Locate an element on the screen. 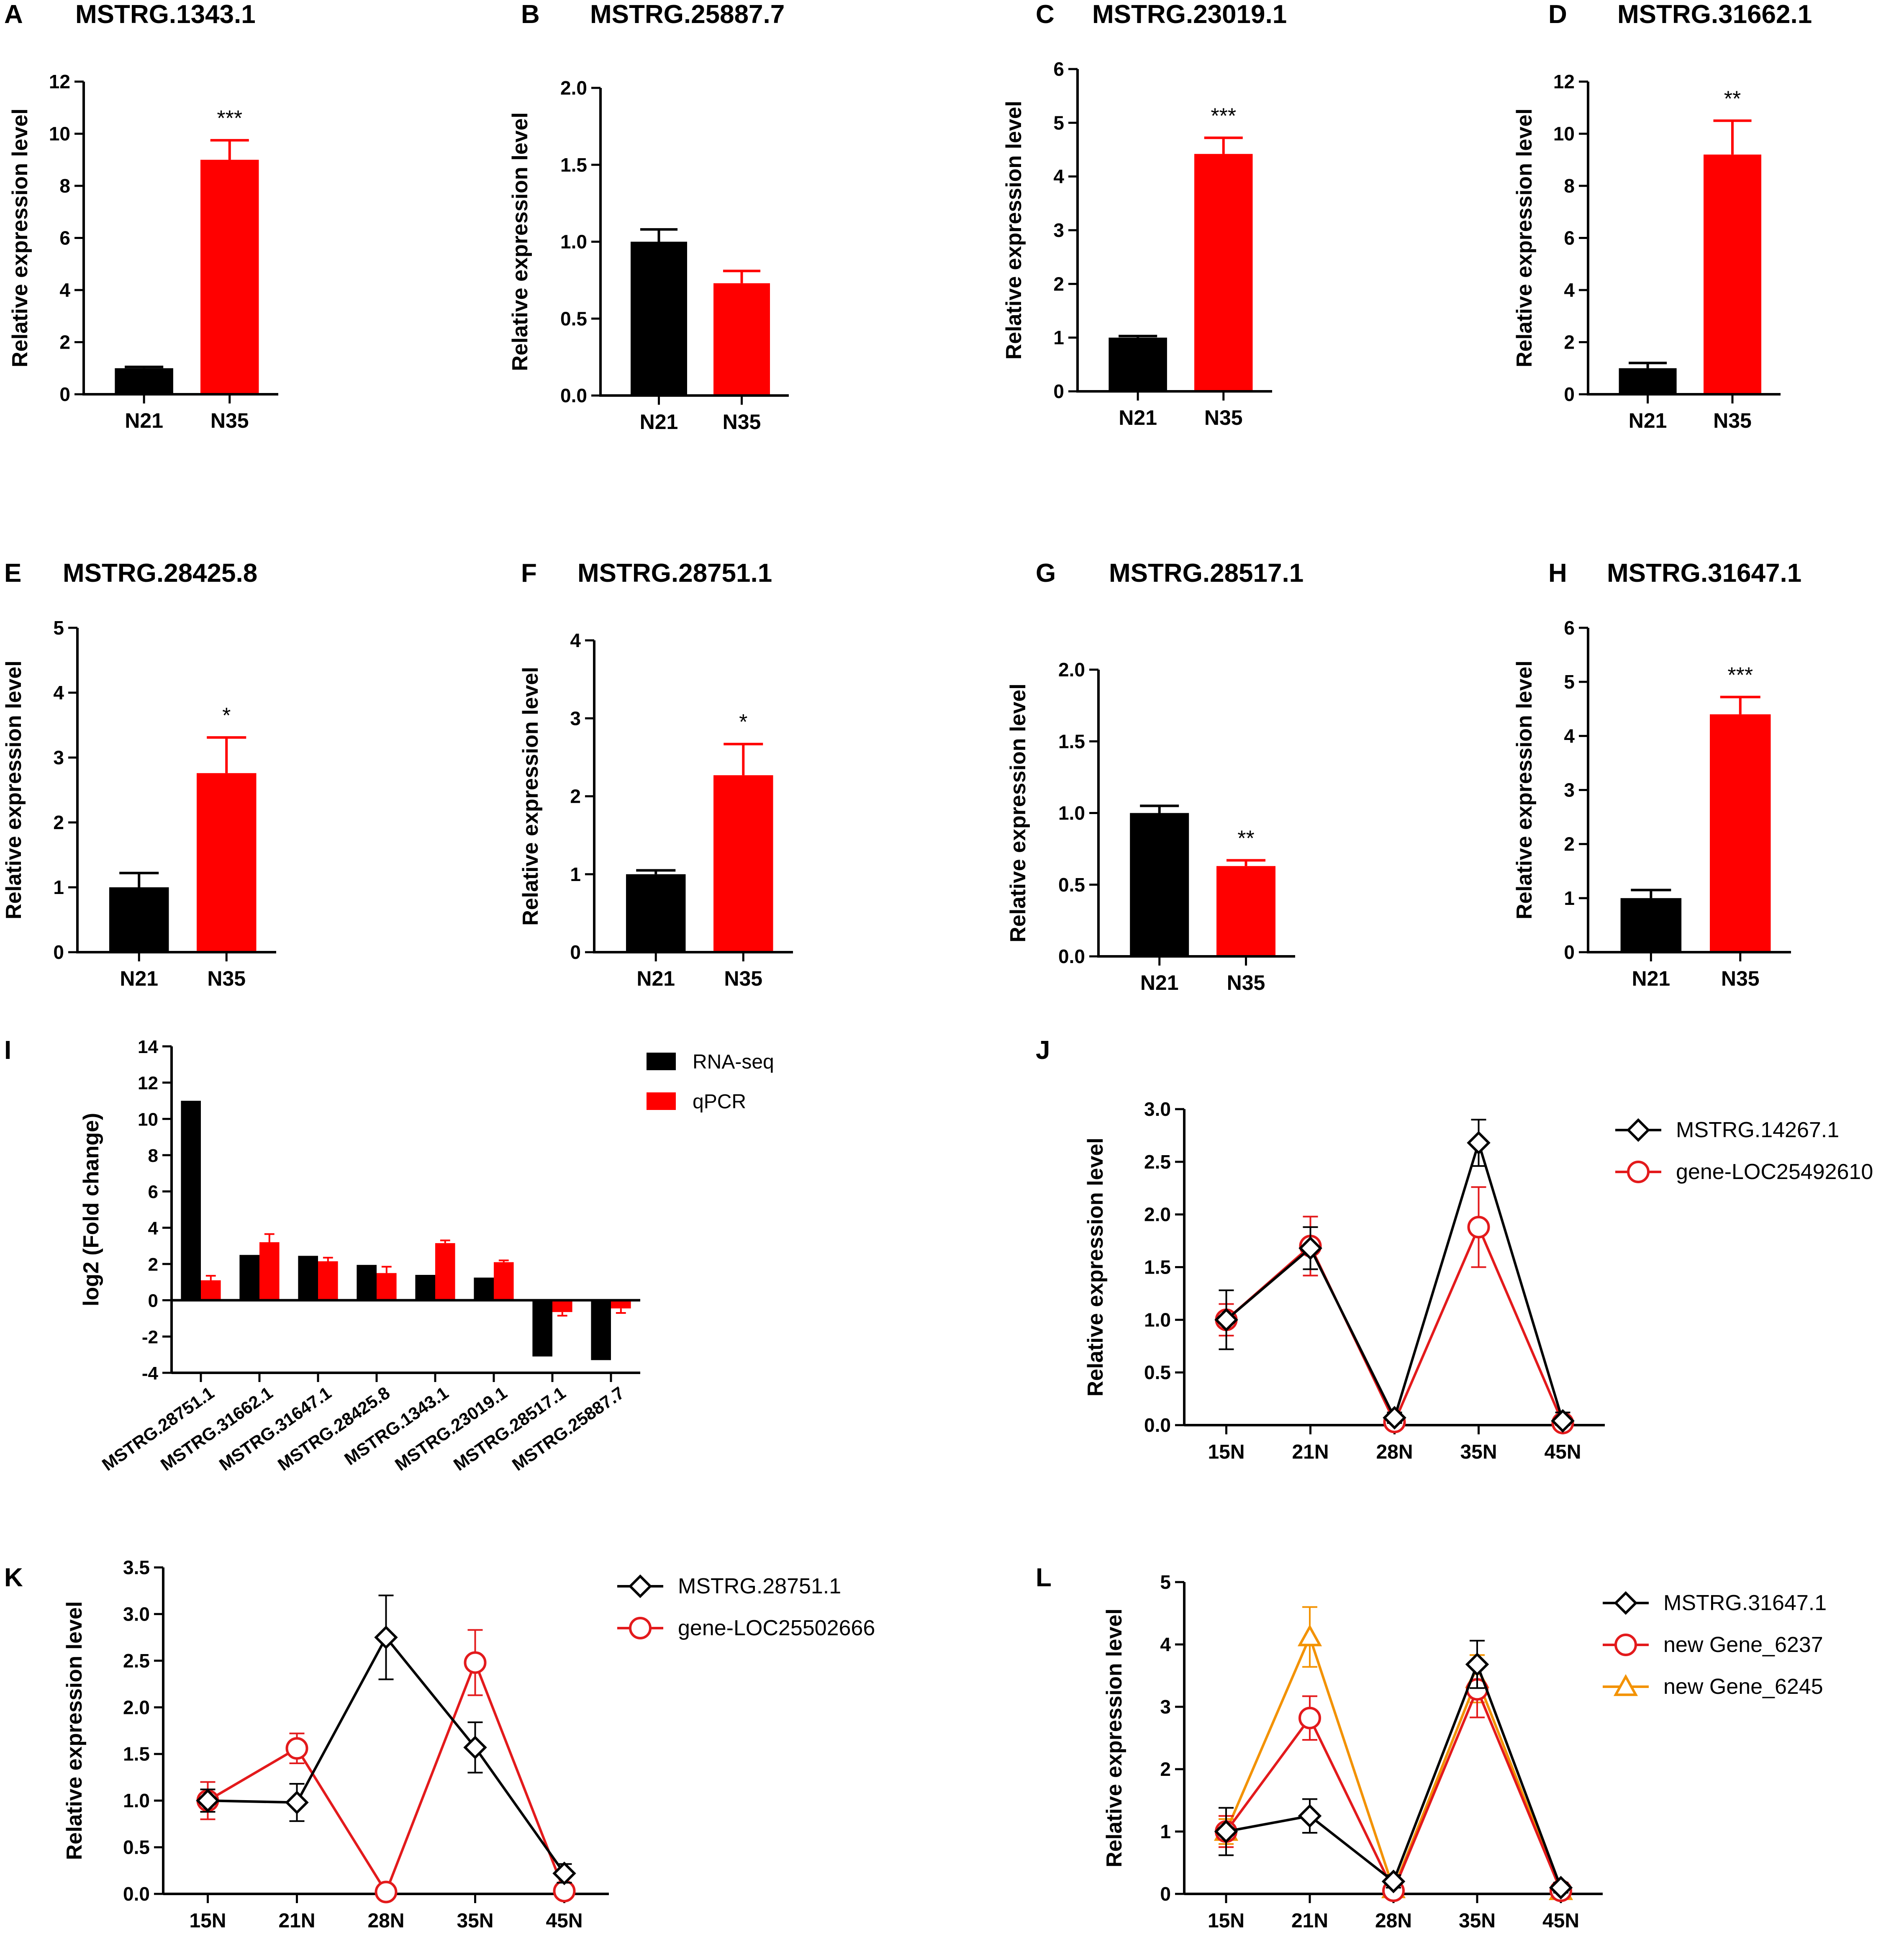 This screenshot has height=1937, width=1904. x-tick-label: 15N is located at coordinates (1226, 1921).